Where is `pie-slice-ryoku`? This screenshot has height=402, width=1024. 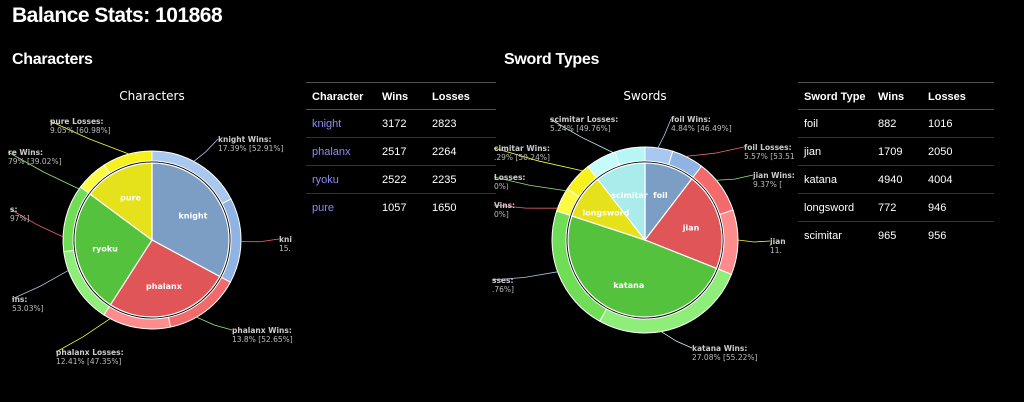 pie-slice-ryoku is located at coordinates (113, 249).